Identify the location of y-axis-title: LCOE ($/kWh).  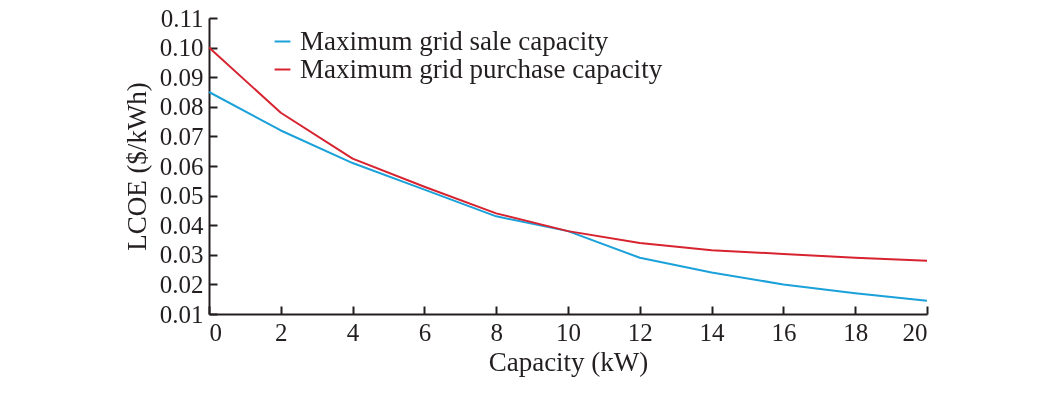
(136, 166).